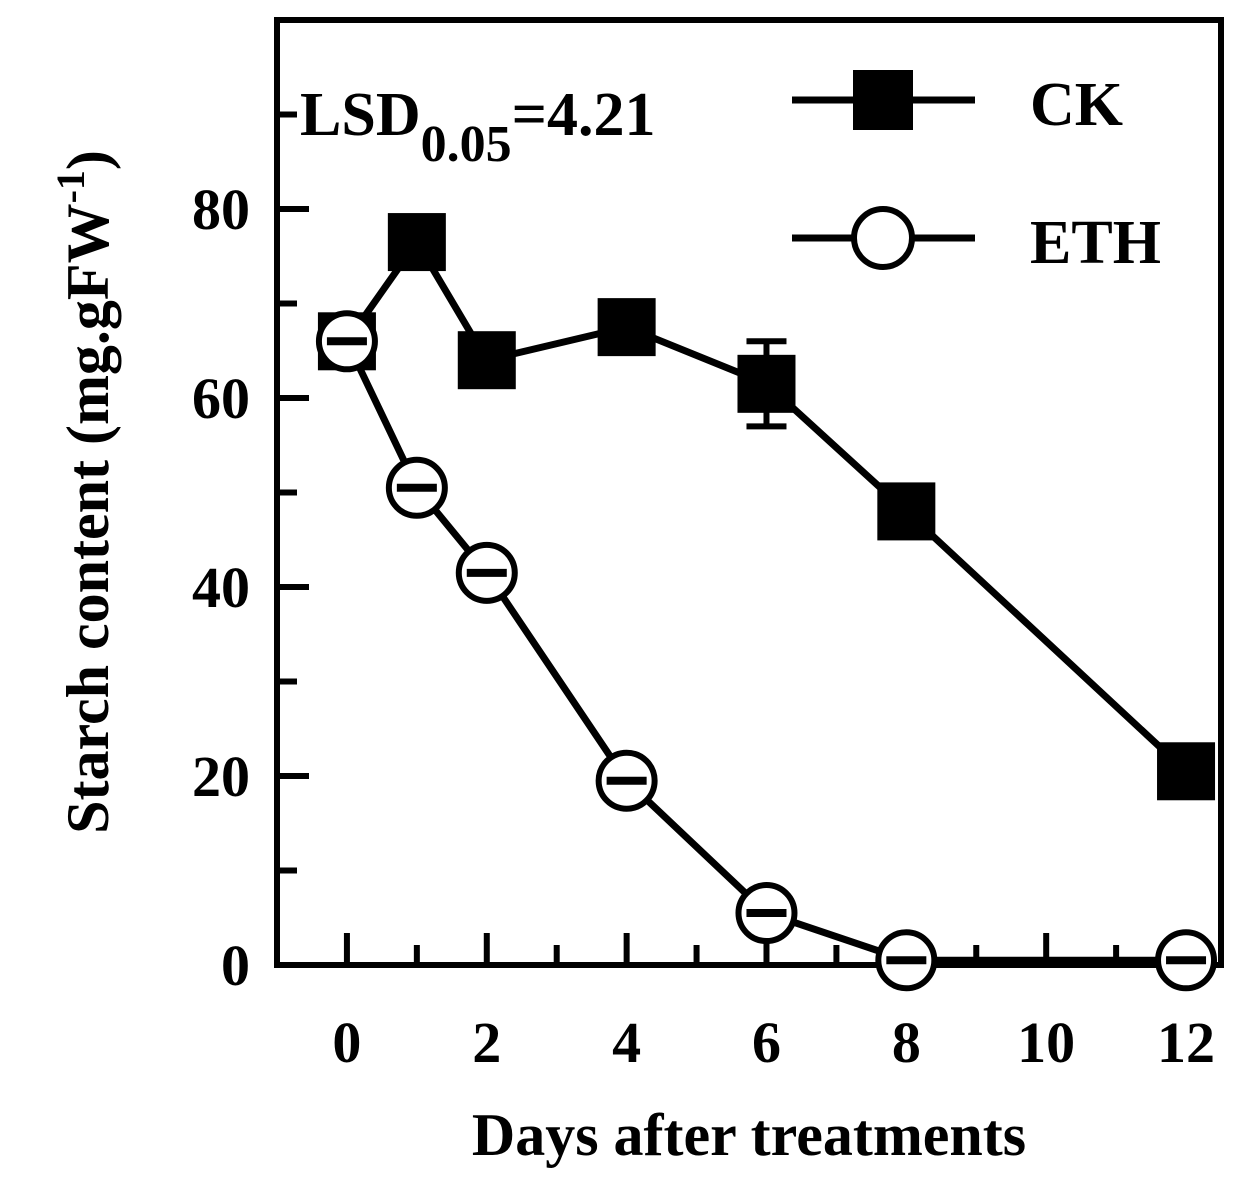 The image size is (1260, 1195). I want to click on x-tick-label: 6, so click(766, 1042).